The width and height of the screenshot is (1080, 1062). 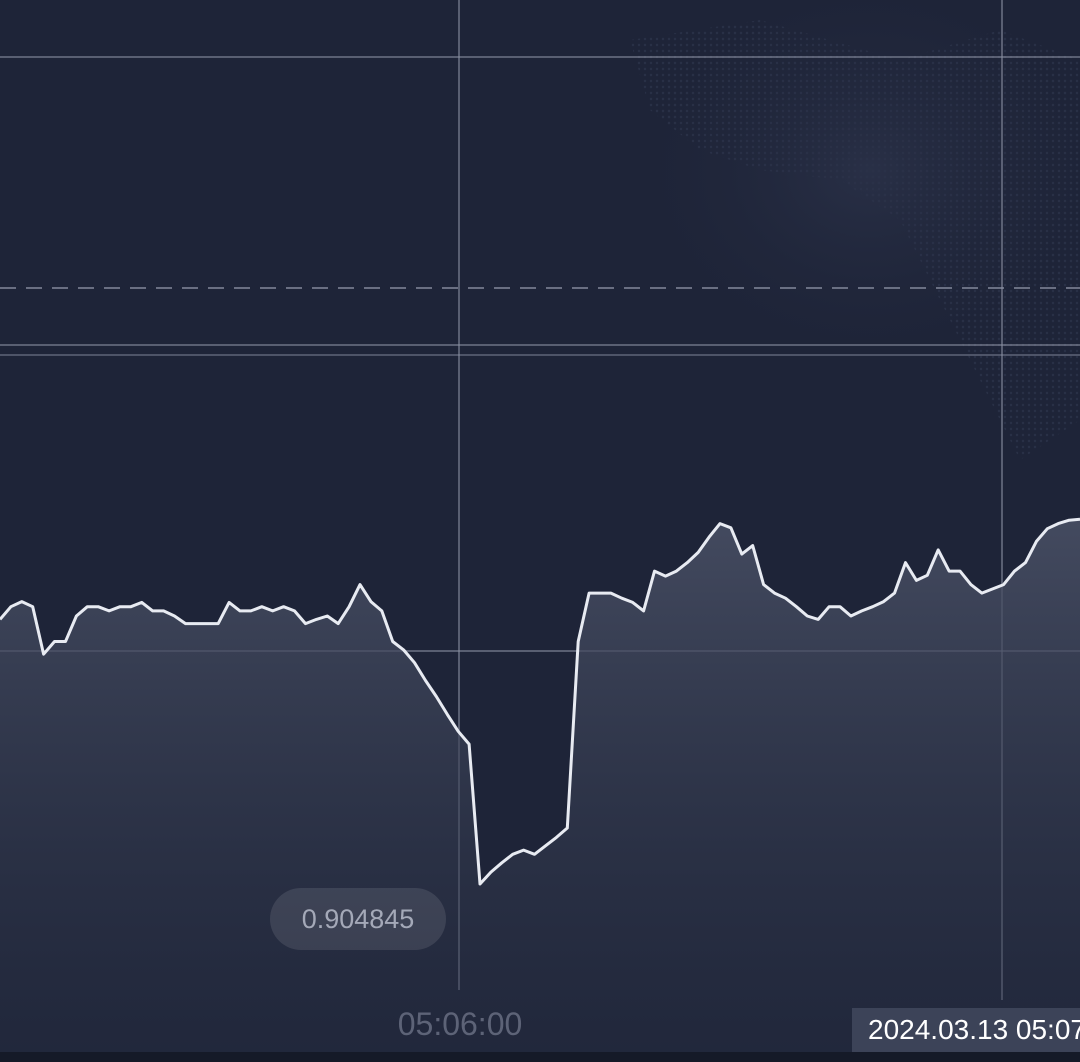 I want to click on x-tick-label: 05:06:00, so click(x=460, y=1024).